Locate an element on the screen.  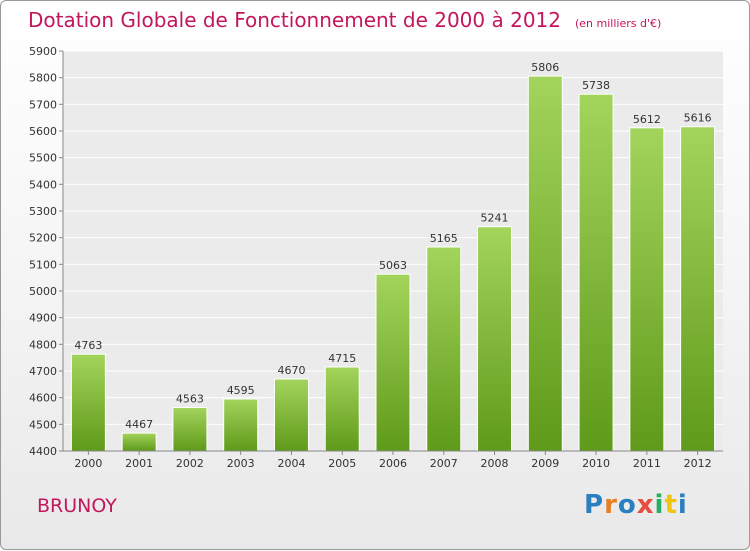
bar-value-label: 4595 is located at coordinates (241, 390).